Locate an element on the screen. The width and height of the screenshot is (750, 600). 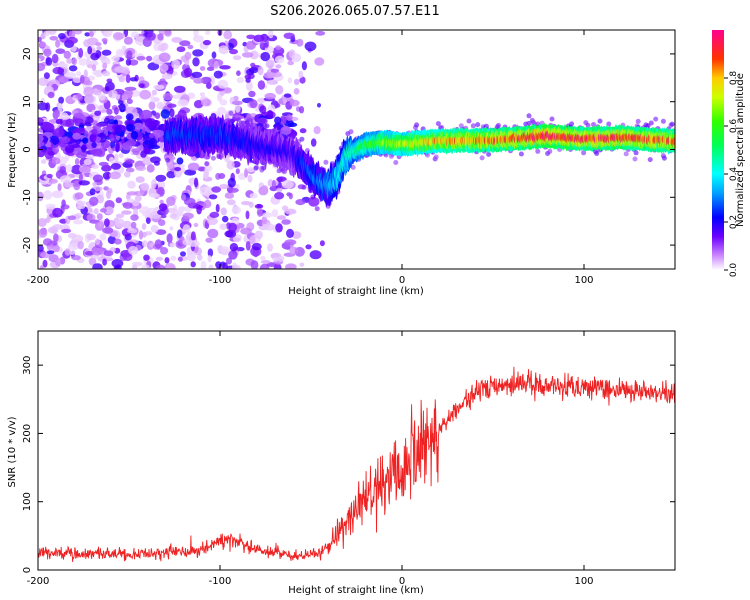
colorbar-tick-label: 0.4 is located at coordinates (734, 174).